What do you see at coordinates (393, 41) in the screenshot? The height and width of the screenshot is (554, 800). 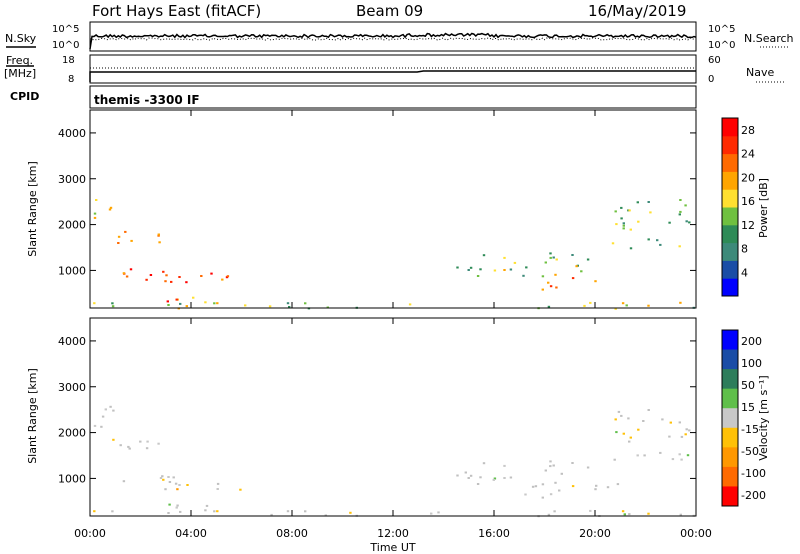 I see `noise-sky-series` at bounding box center [393, 41].